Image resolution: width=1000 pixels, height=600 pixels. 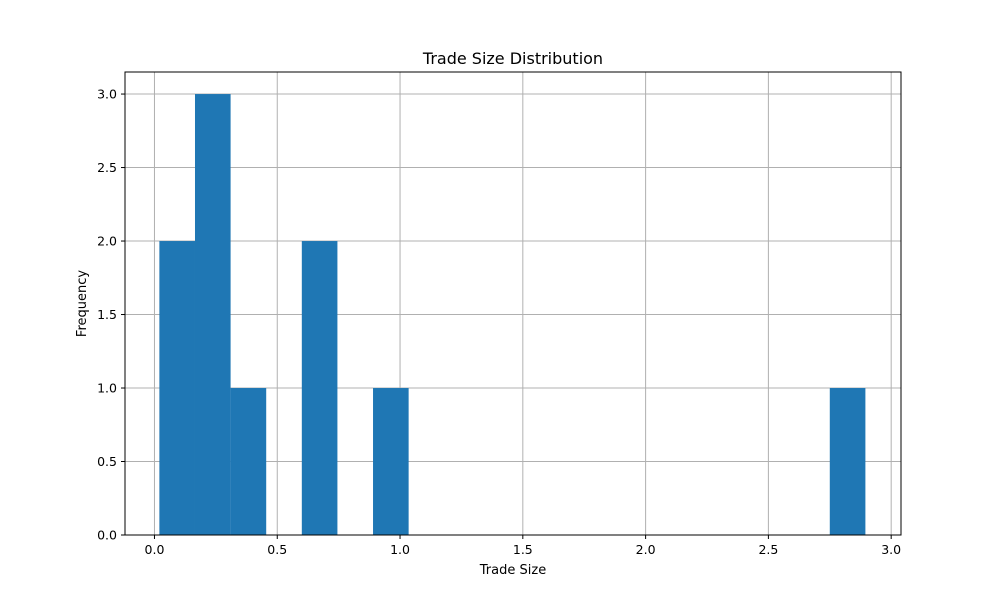 I want to click on x-tick-label: 0.5, so click(x=277, y=549).